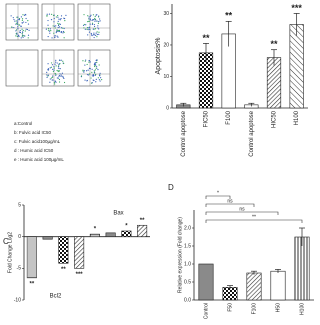  What do you see at coordinates (126, 227) in the screenshot?
I see `significance: *` at bounding box center [126, 227].